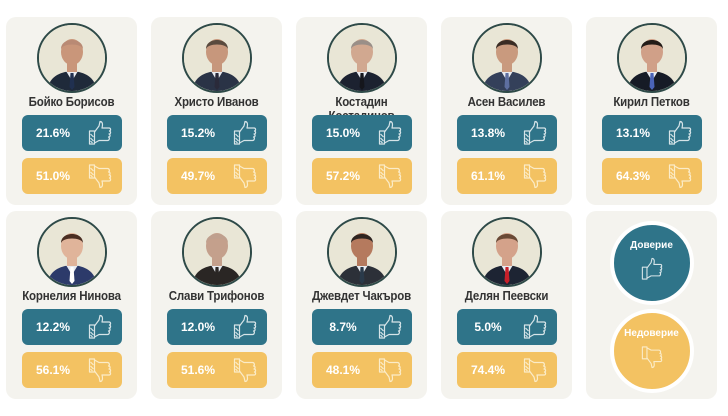 This screenshot has width=728, height=416. I want to click on politician-name: Делян Пеевски, so click(506, 296).